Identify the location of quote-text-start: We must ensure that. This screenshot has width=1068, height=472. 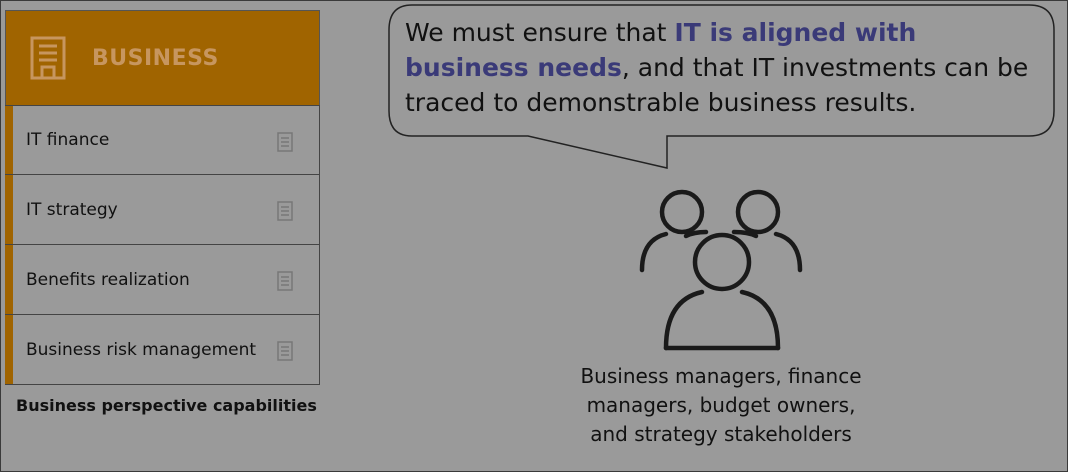
(540, 32).